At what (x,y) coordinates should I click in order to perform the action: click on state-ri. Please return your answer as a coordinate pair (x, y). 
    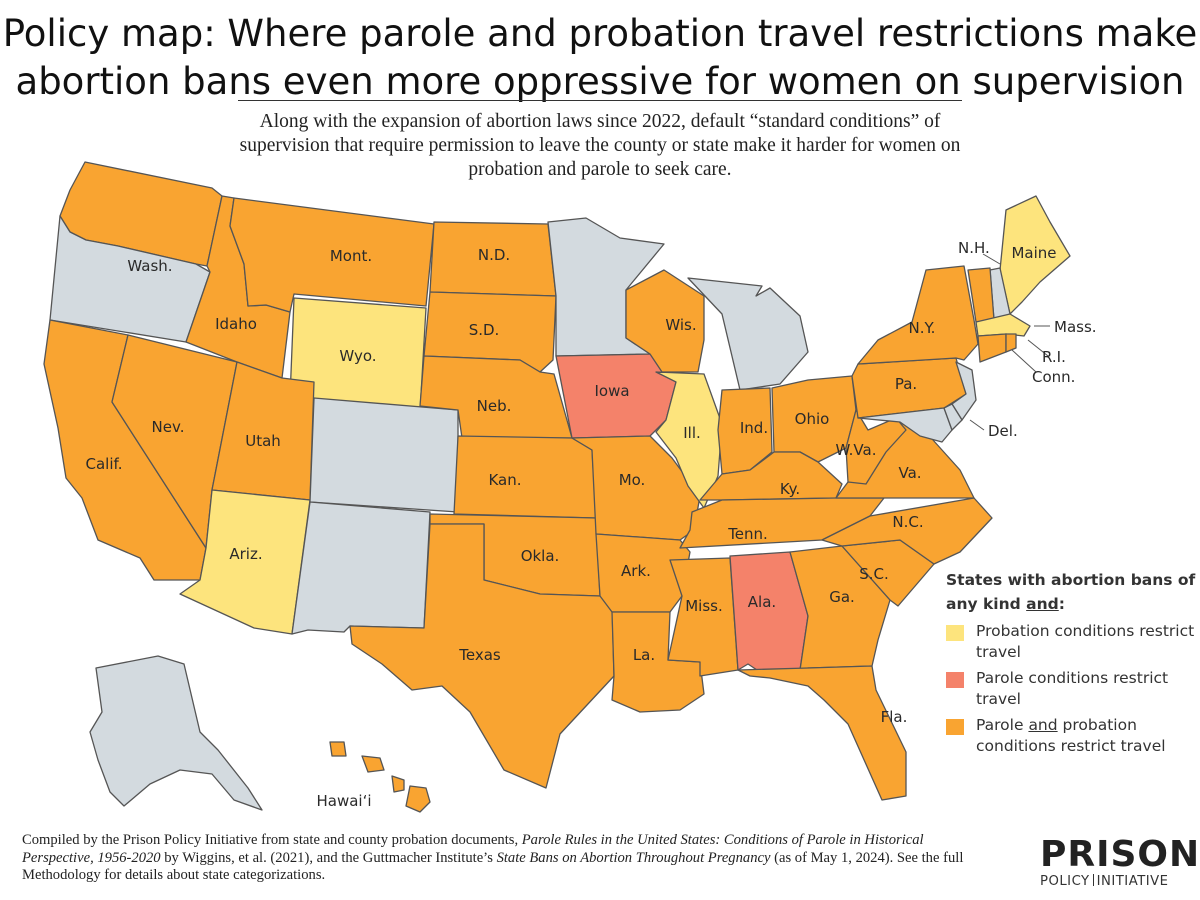
    Looking at the image, I should click on (1011, 343).